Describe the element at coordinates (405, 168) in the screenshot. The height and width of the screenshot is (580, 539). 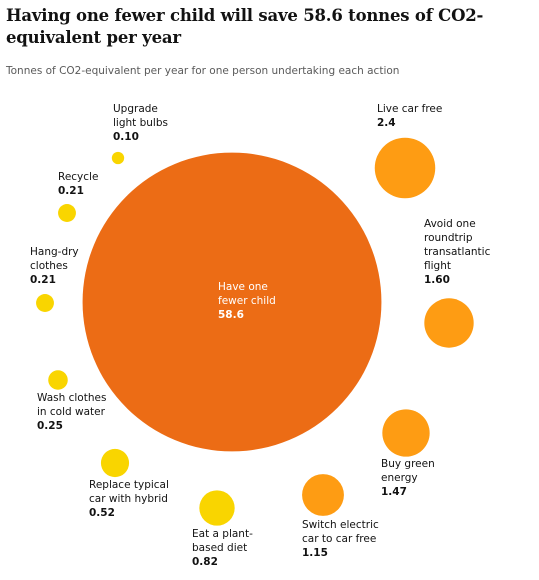
I see `bubble-live-car-free` at that location.